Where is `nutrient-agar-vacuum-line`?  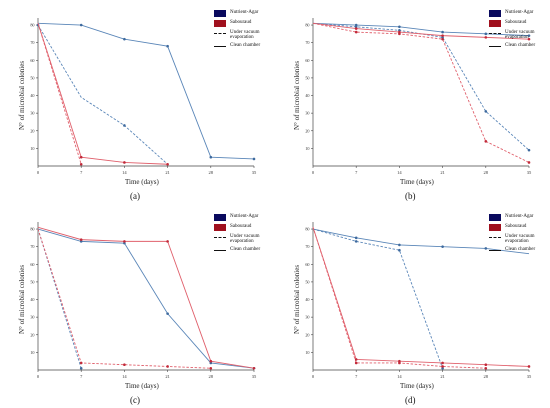
nutrient-agar-vacuum-line is located at coordinates (378, 298).